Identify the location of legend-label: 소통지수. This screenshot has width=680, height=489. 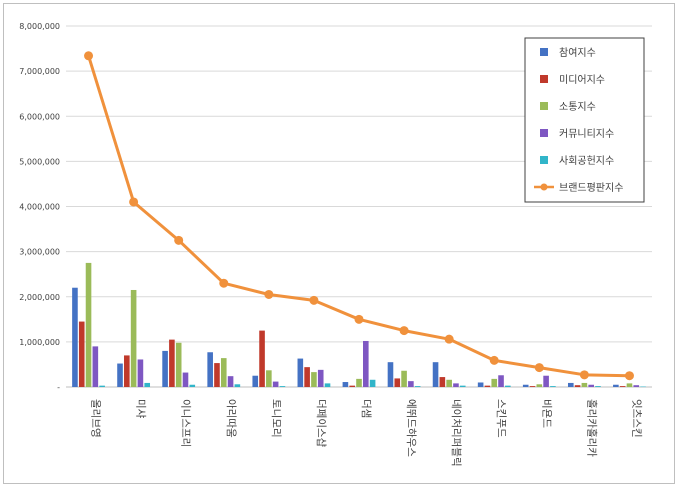
(577, 107).